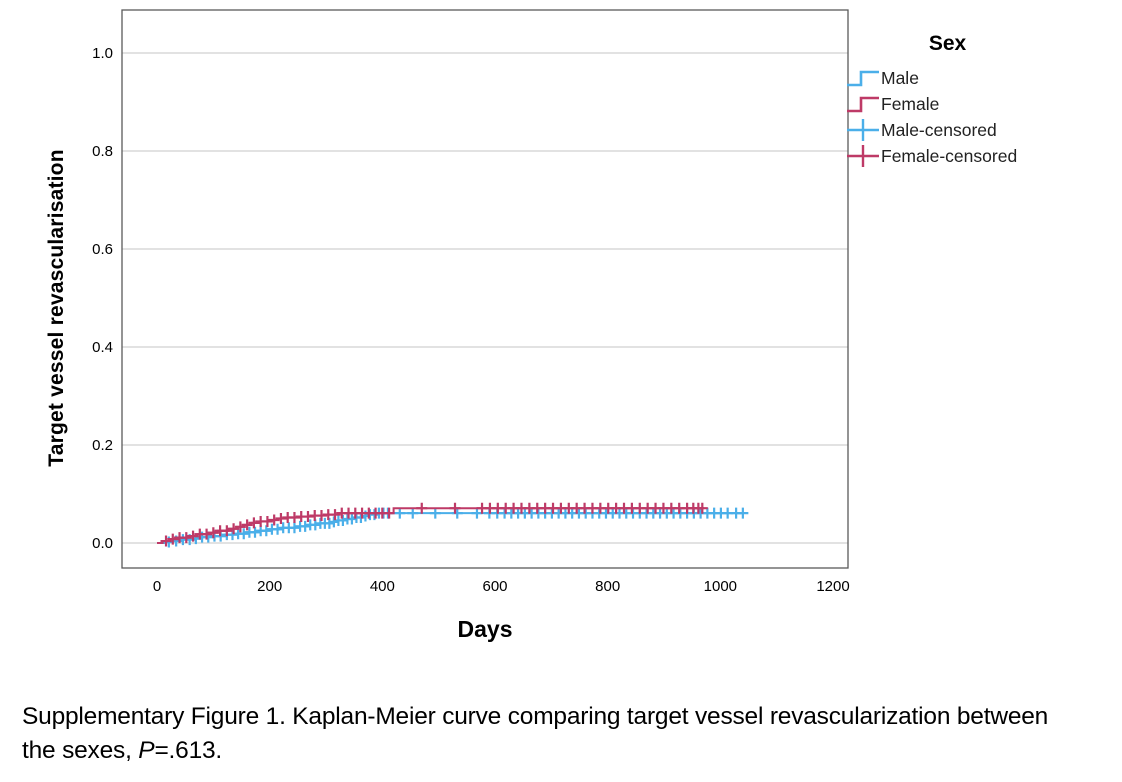 Image resolution: width=1122 pixels, height=782 pixels. Describe the element at coordinates (146, 750) in the screenshot. I see `caption-p-symbol: P` at that location.